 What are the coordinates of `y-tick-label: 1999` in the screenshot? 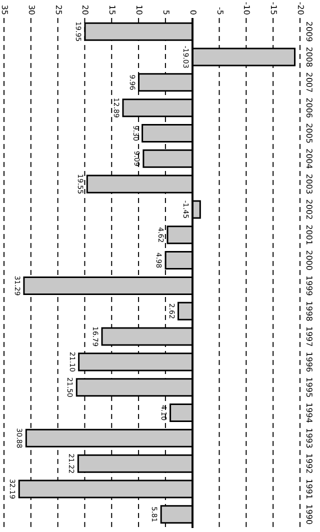 It's located at (309, 286).